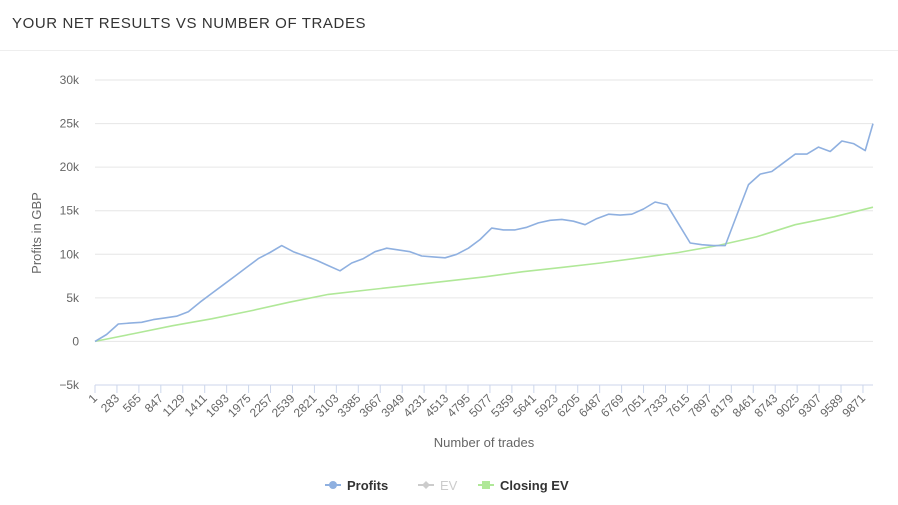  I want to click on x-tick-label: 3667, so click(371, 405).